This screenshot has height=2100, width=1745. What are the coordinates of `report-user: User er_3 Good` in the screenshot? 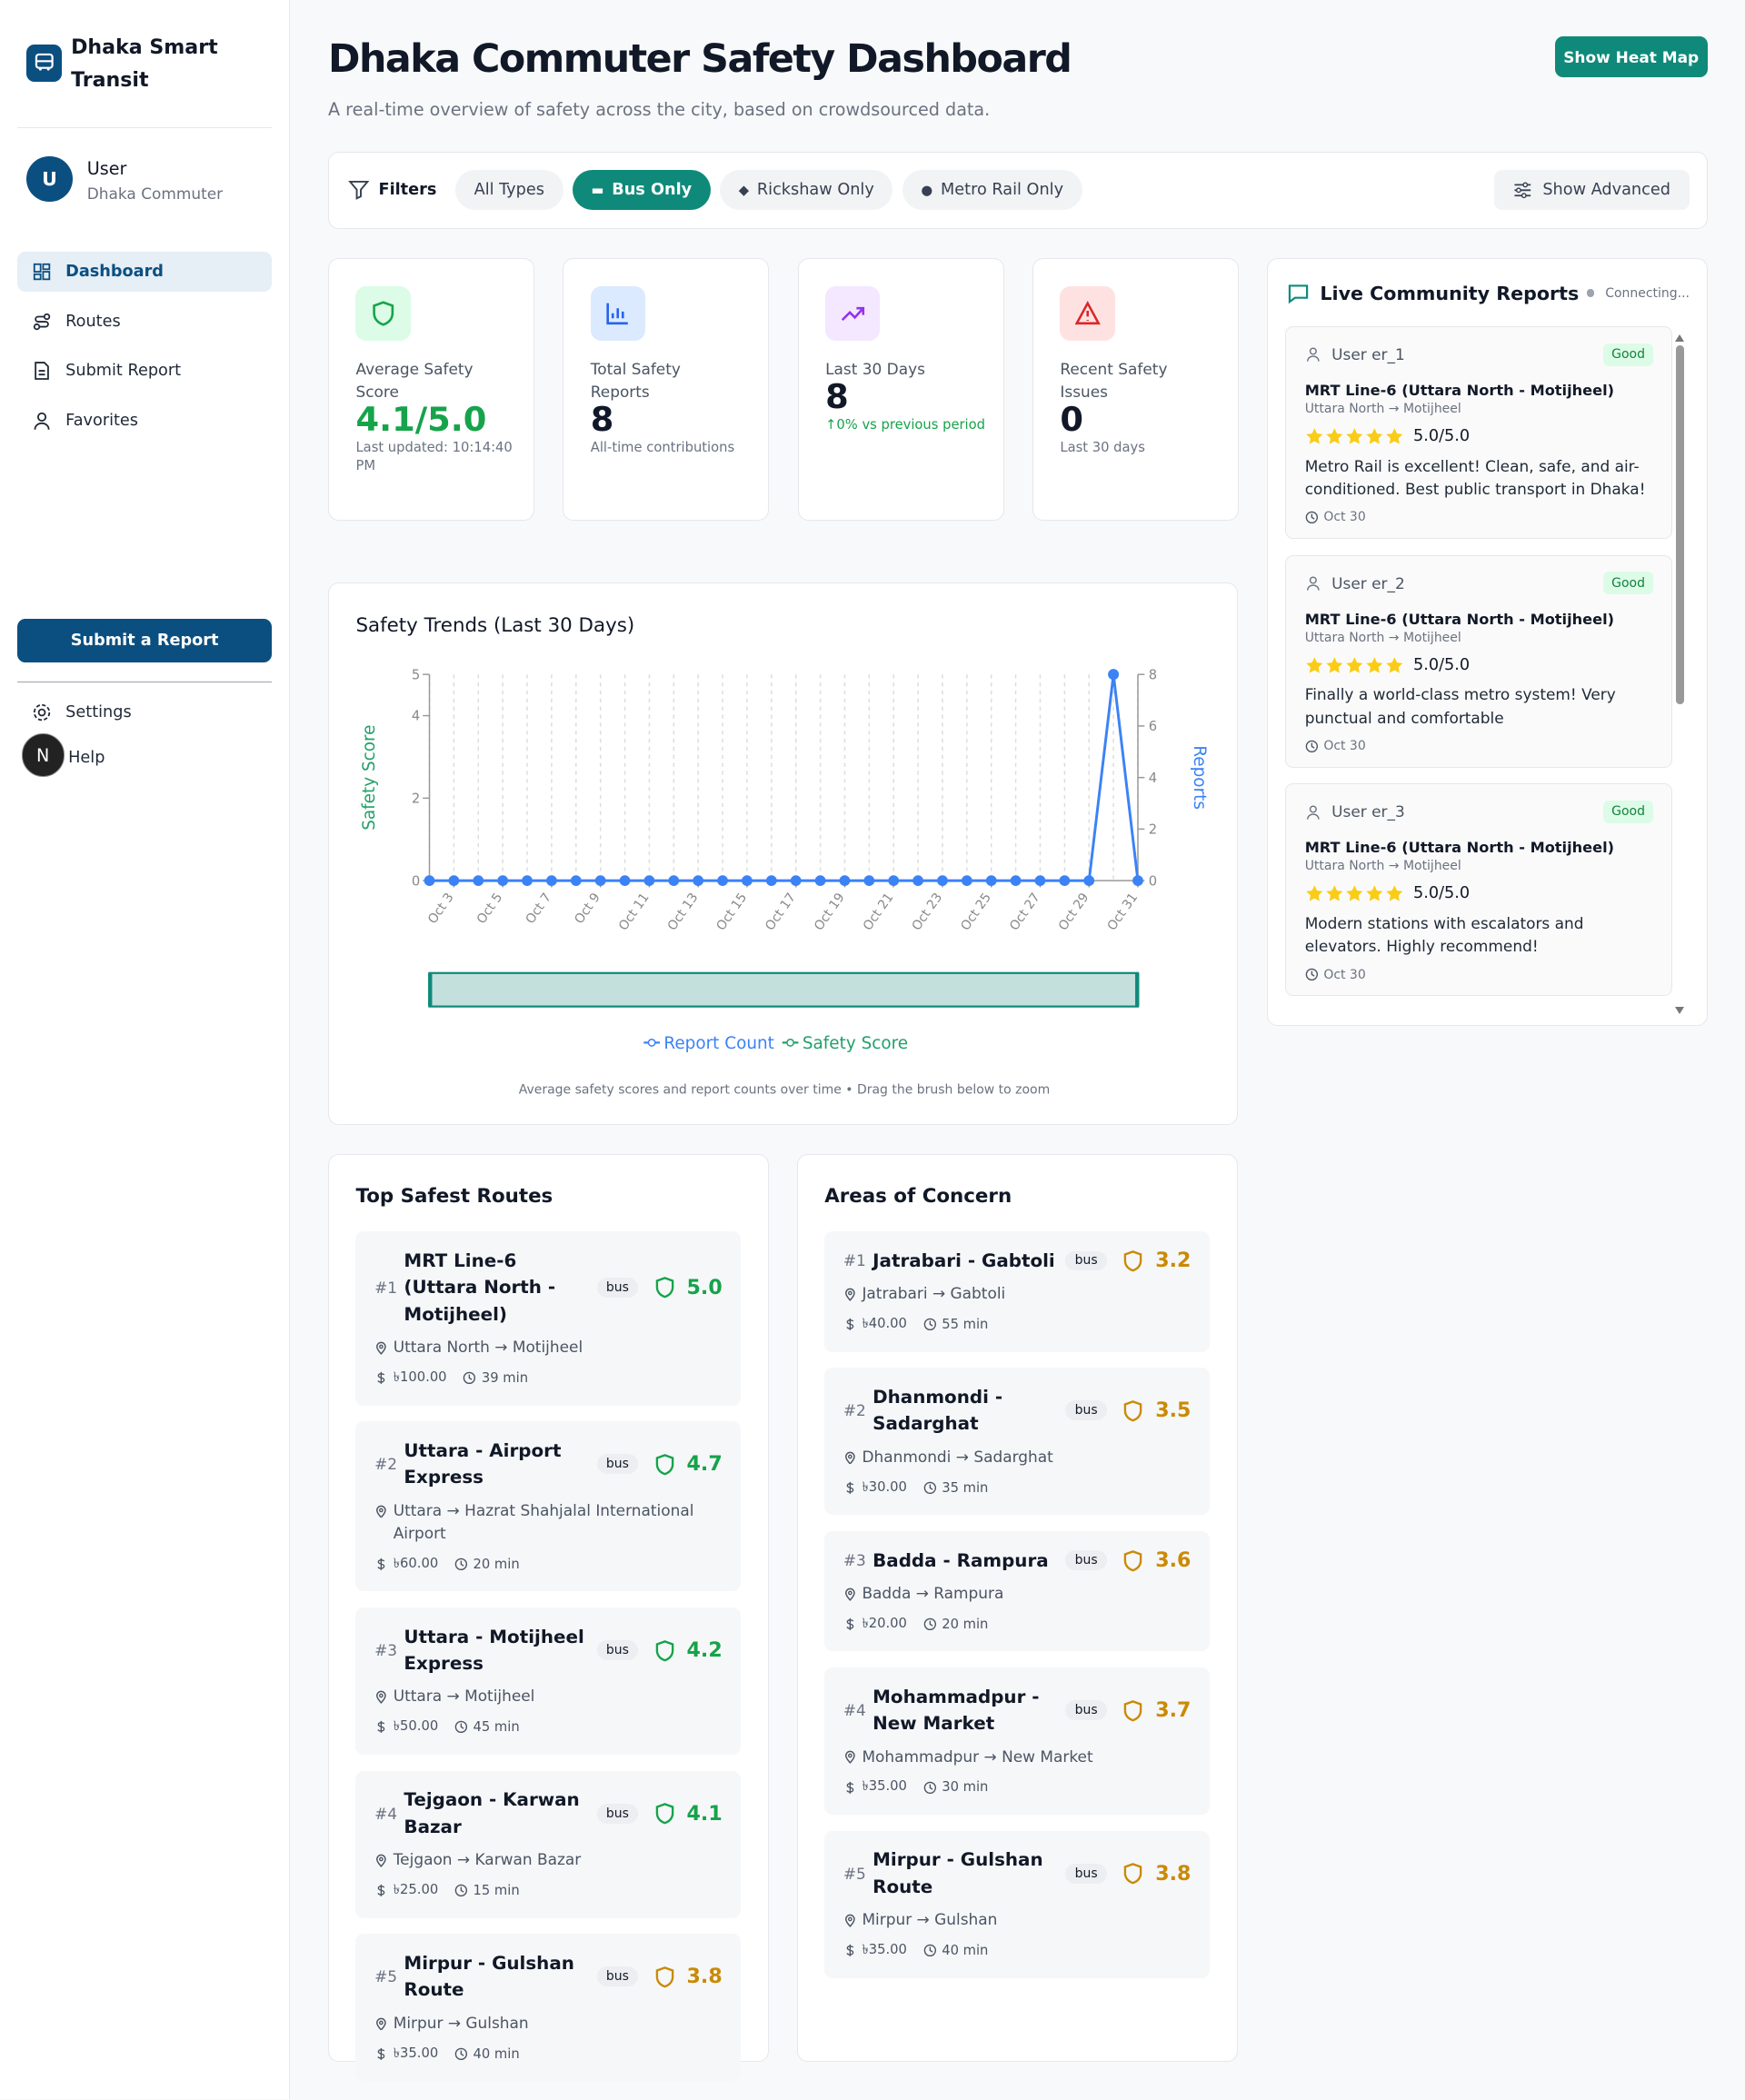 It's located at (1479, 811).